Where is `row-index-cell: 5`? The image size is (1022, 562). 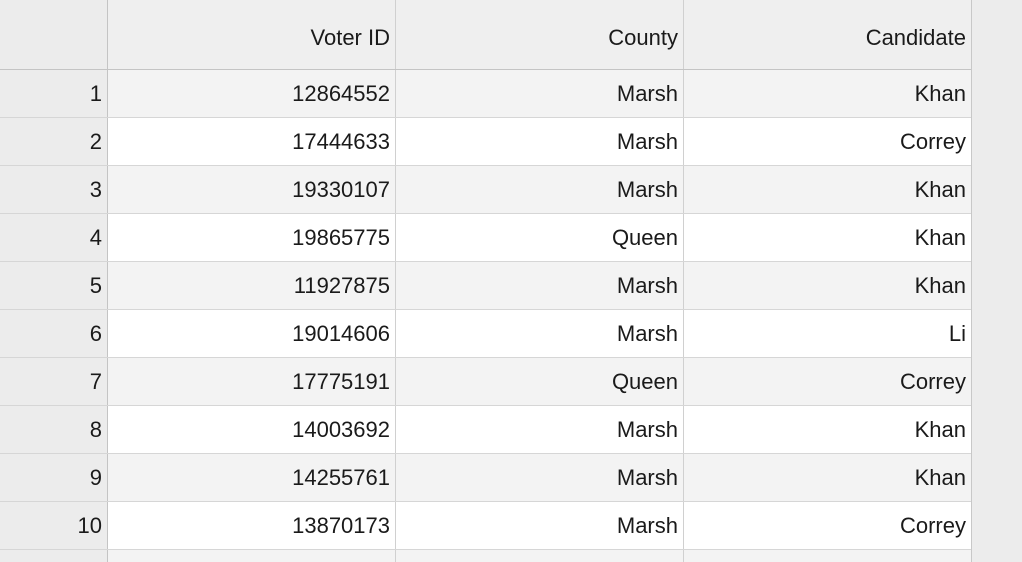
row-index-cell: 5 is located at coordinates (54, 285).